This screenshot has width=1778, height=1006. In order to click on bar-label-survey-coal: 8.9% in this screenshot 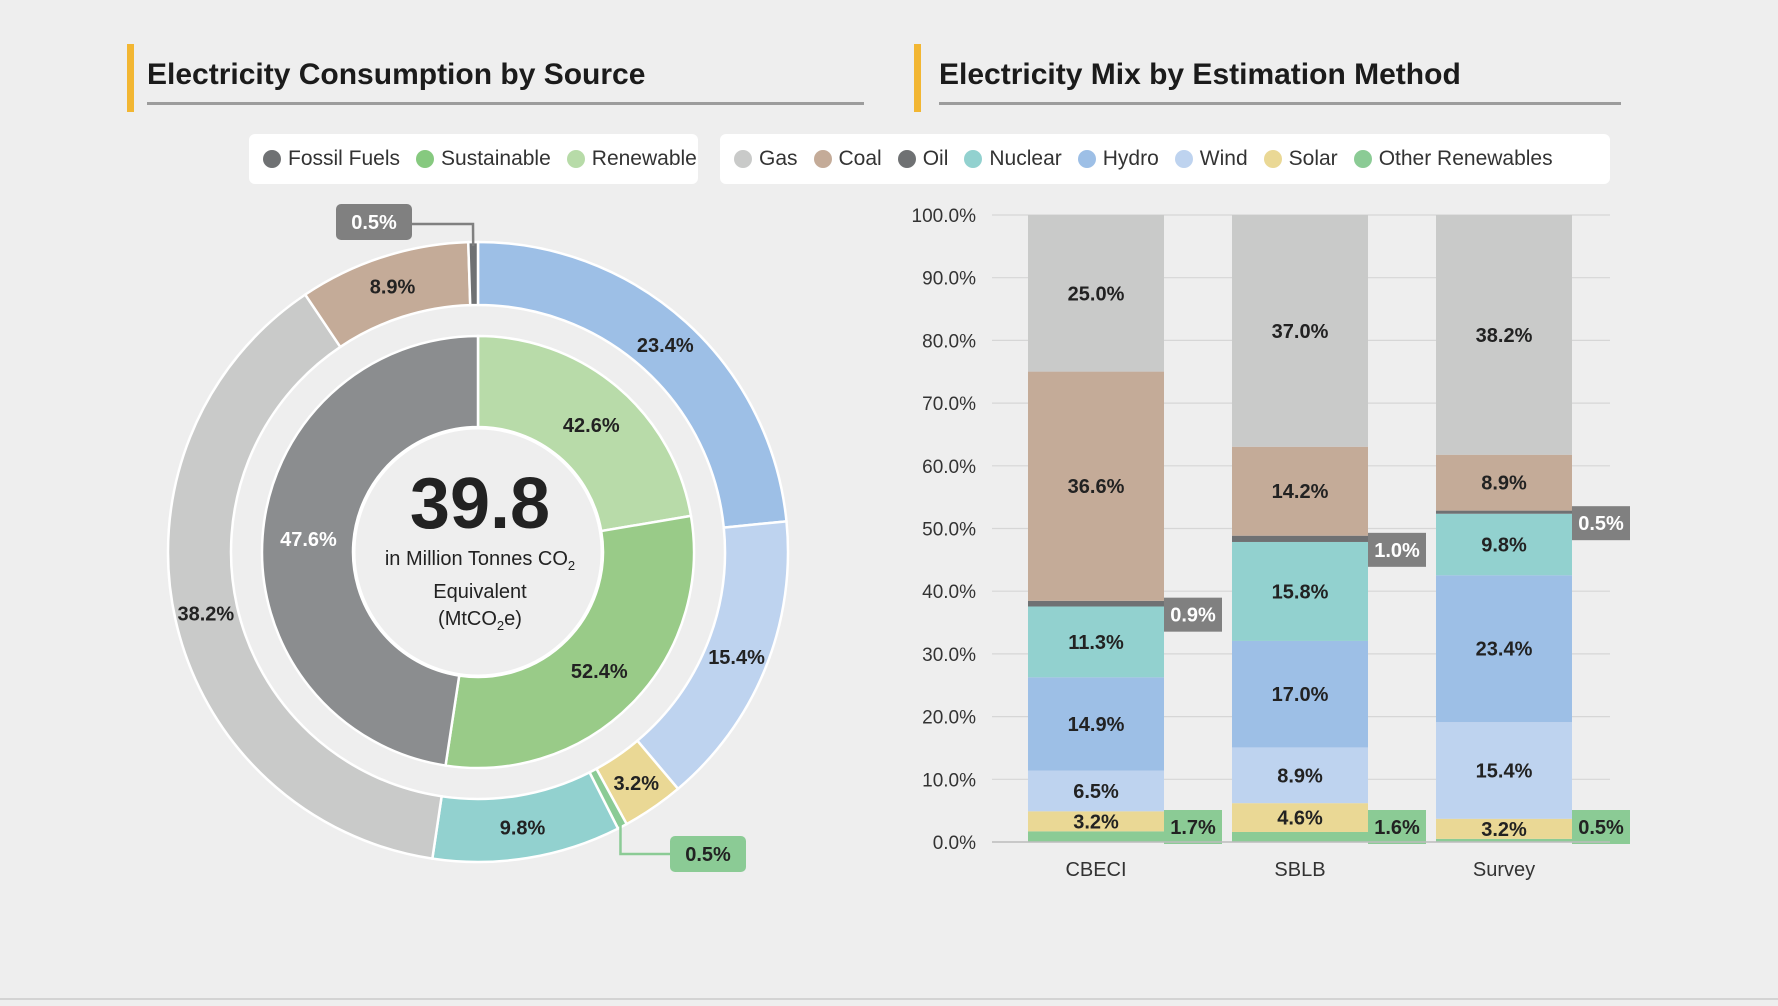, I will do `click(1504, 484)`.